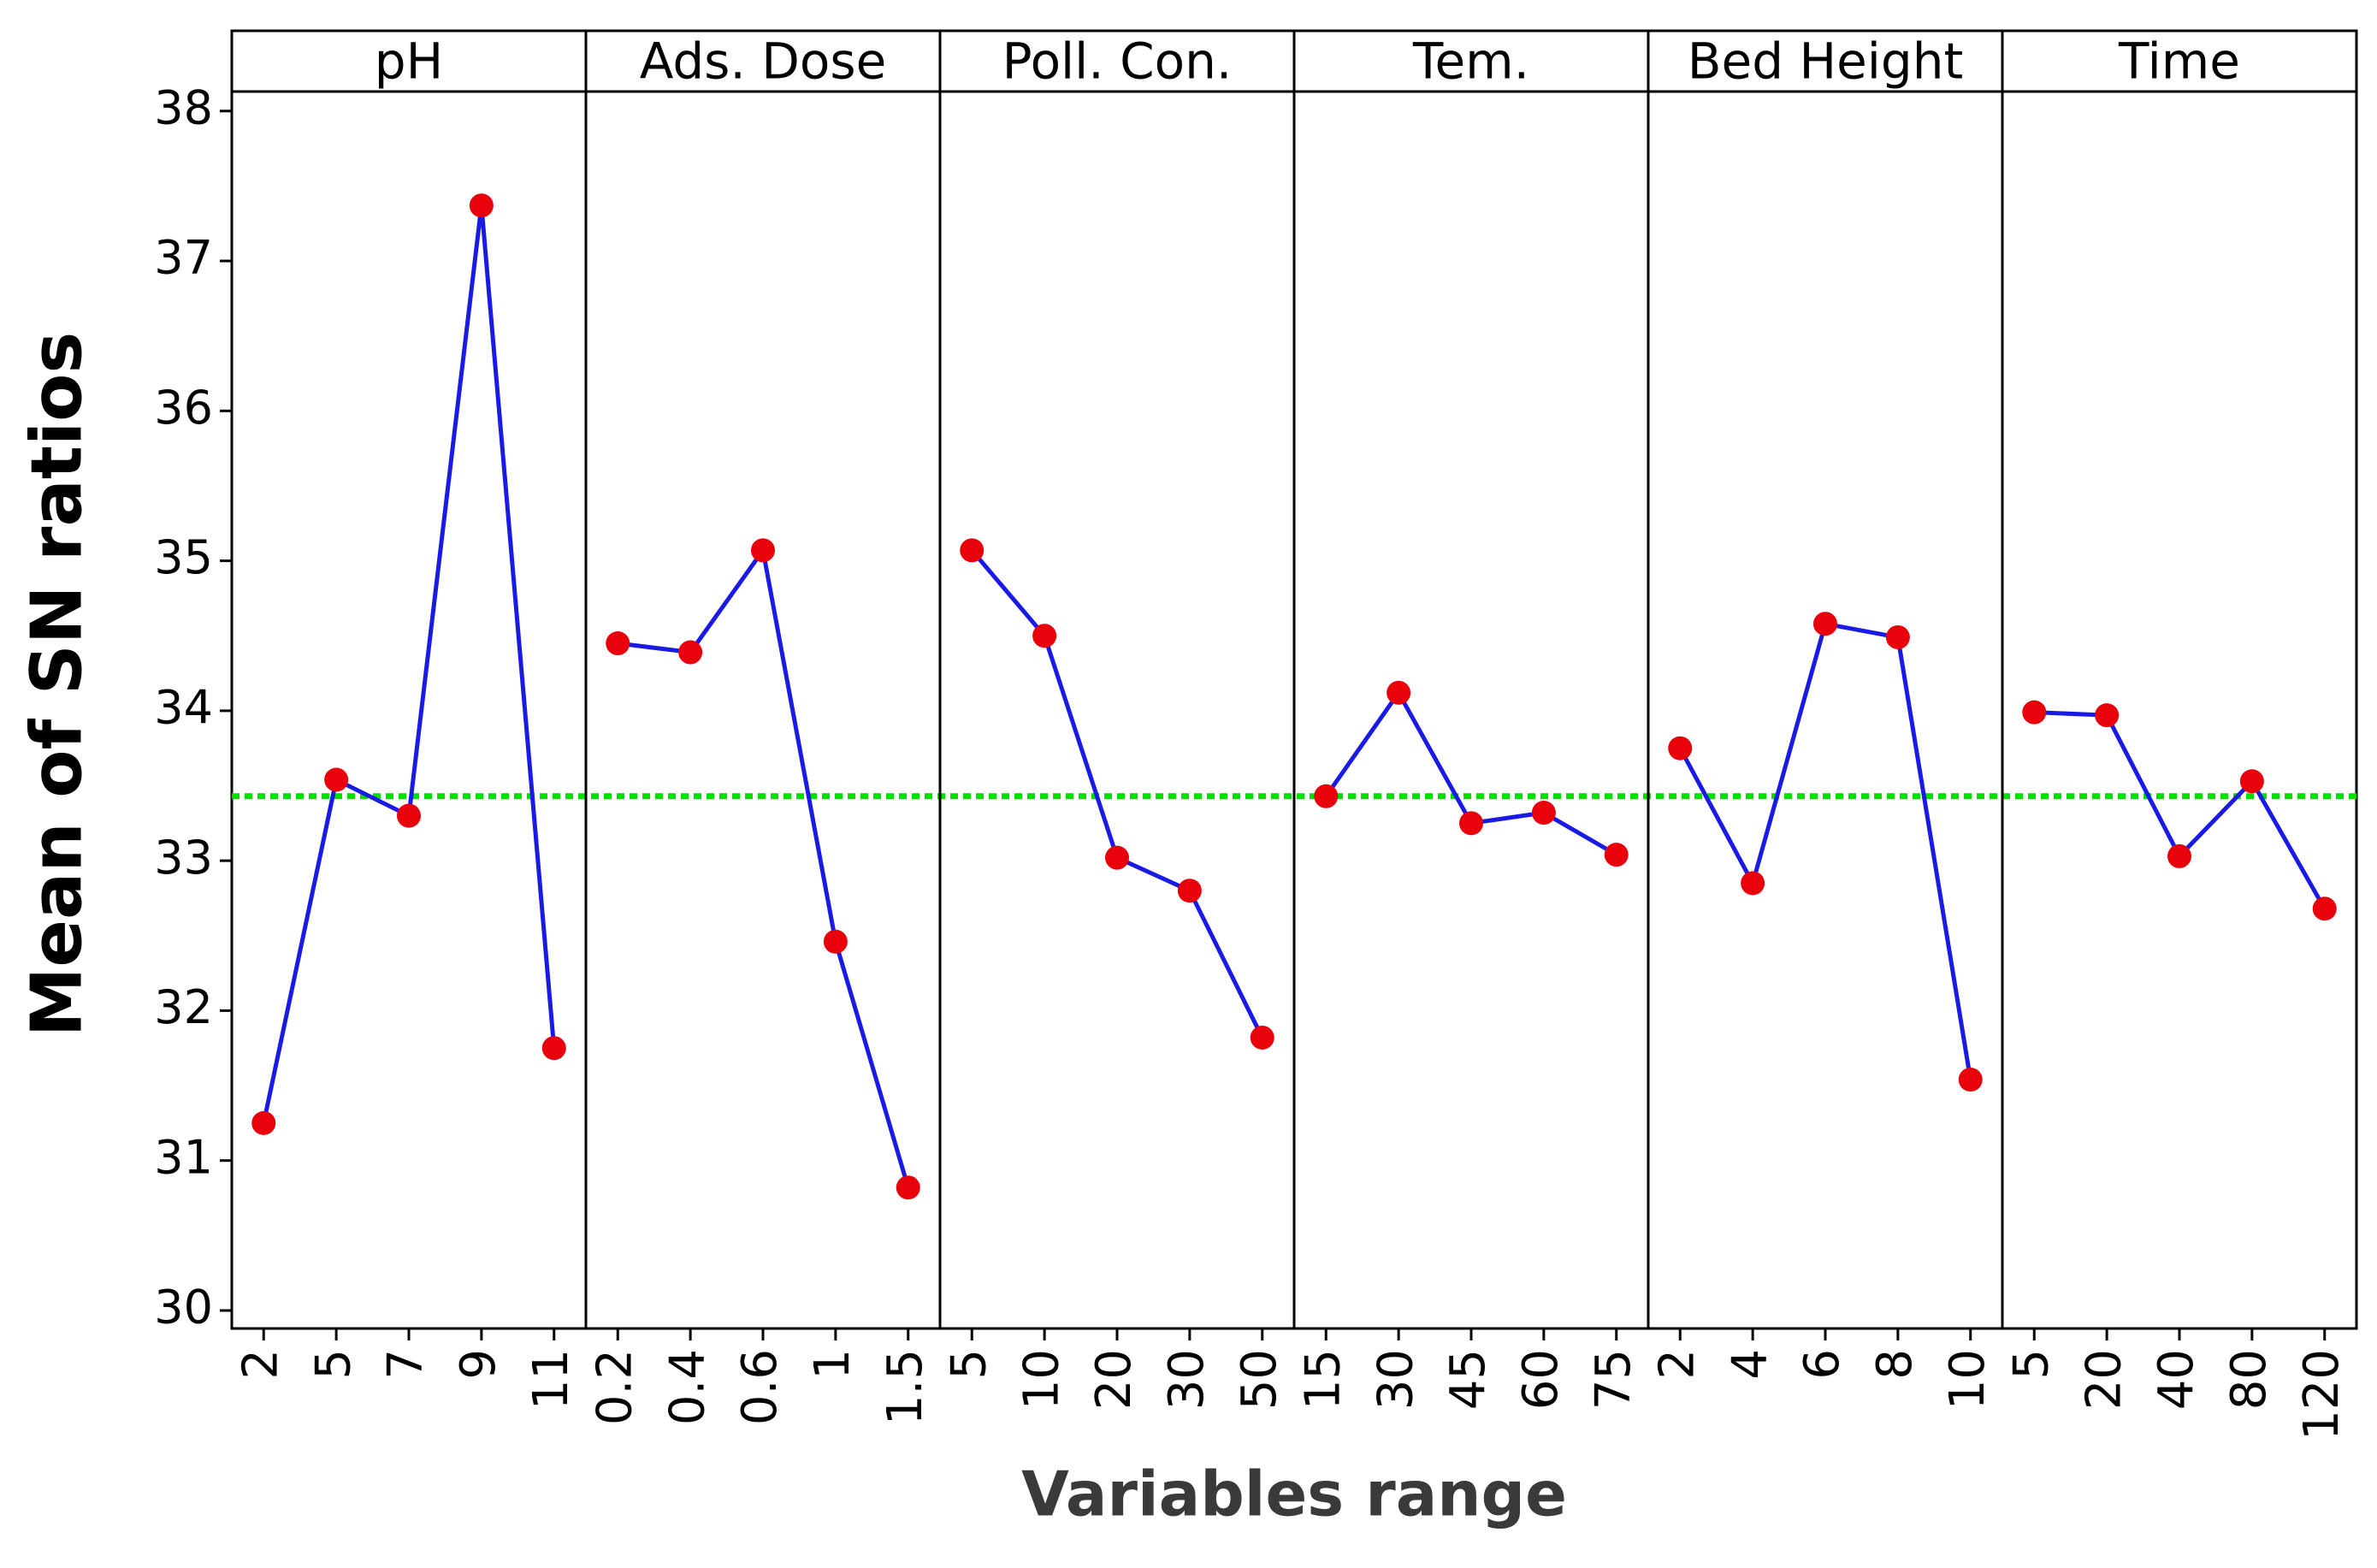 This screenshot has width=2377, height=1568. What do you see at coordinates (1468, 1379) in the screenshot?
I see `x-tick-label: 45` at bounding box center [1468, 1379].